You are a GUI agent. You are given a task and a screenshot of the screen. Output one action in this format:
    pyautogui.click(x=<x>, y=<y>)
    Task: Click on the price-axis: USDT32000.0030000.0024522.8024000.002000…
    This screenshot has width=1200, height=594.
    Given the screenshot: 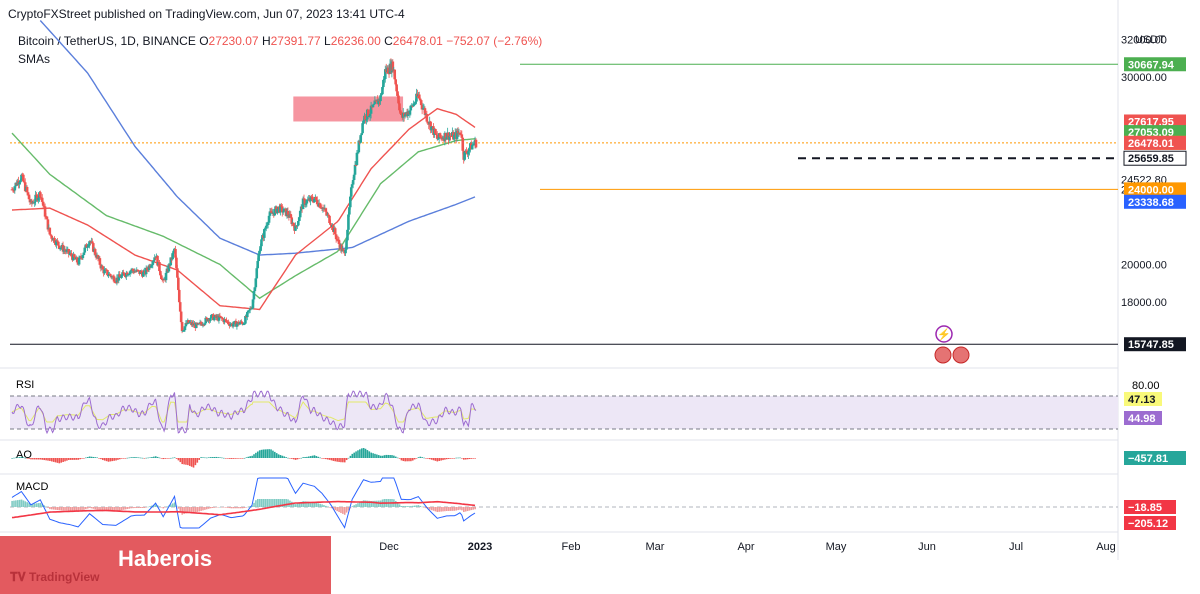 What is the action you would take?
    pyautogui.click(x=1154, y=193)
    